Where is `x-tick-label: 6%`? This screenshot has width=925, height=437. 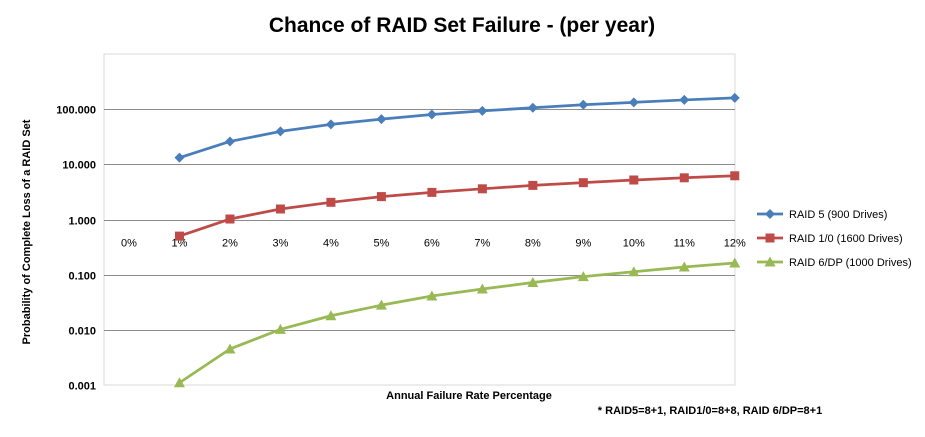
x-tick-label: 6% is located at coordinates (432, 244).